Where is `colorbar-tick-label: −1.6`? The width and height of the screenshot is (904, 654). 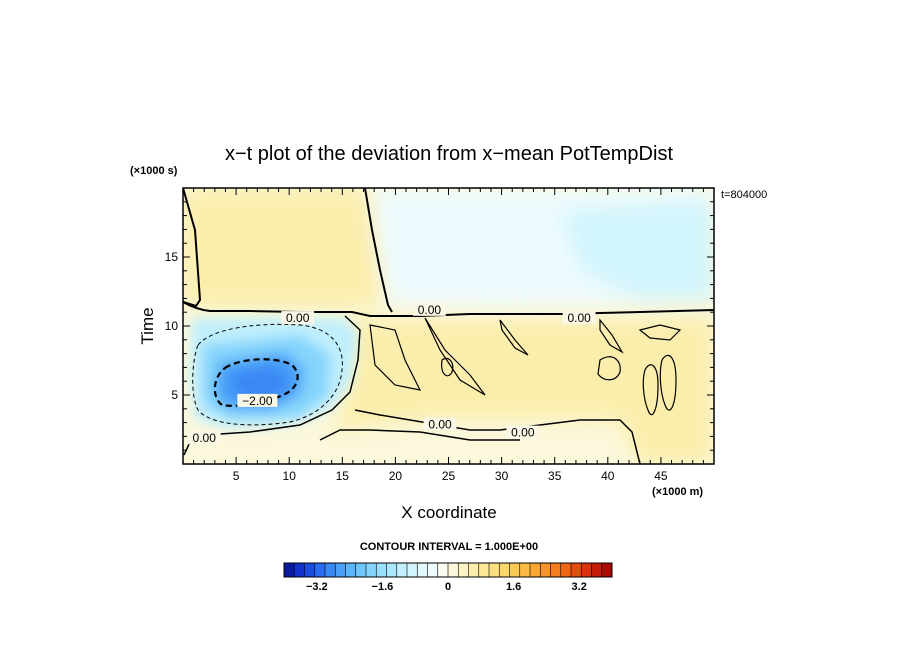
colorbar-tick-label: −1.6 is located at coordinates (383, 587).